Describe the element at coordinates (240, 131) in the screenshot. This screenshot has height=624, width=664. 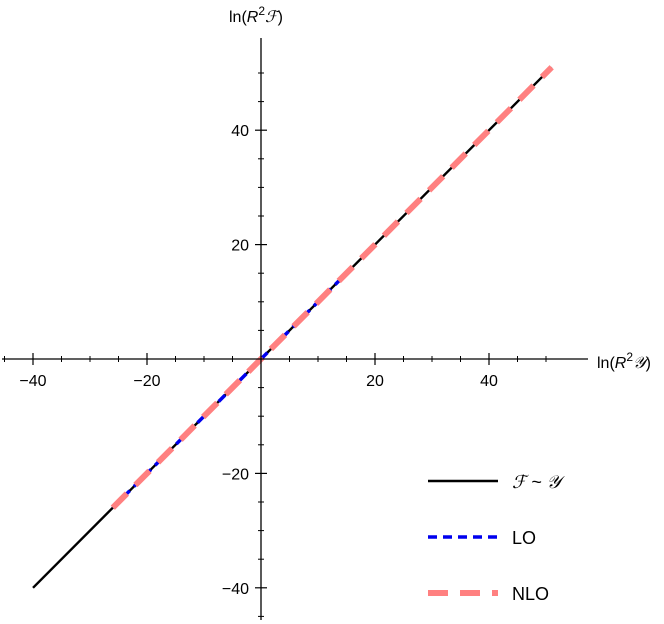
I see `y-tick-label: 40` at that location.